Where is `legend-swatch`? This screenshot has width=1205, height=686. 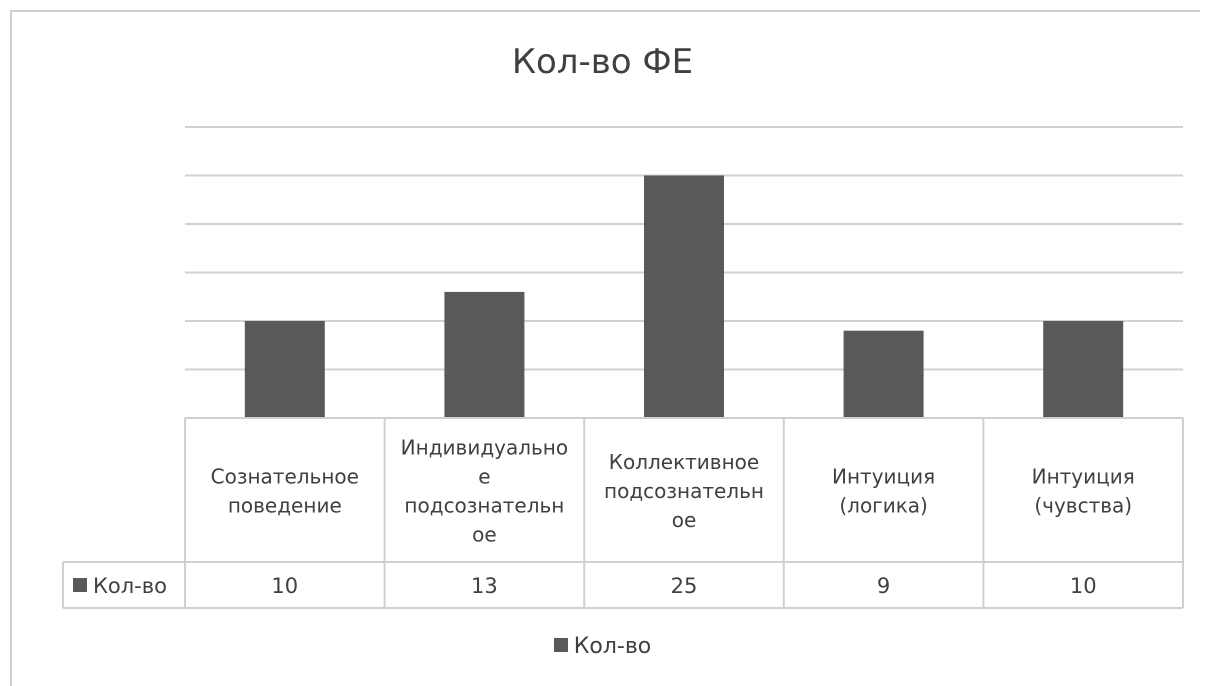
legend-swatch is located at coordinates (560, 645).